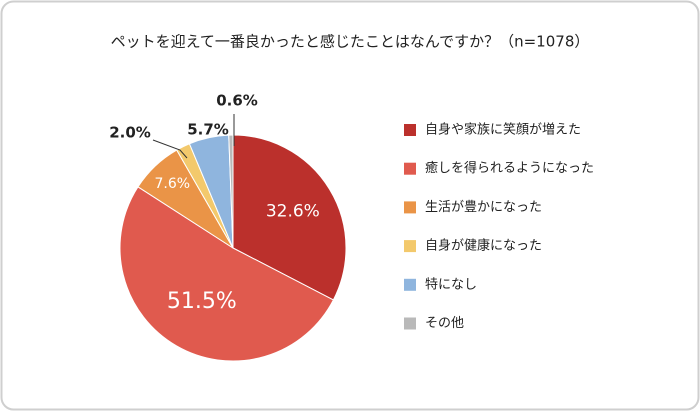  Describe the element at coordinates (350, 42) in the screenshot. I see `chart-title: ペットを迎えて一番良かったと感じたことはなんですか？（n=1078）` at that location.